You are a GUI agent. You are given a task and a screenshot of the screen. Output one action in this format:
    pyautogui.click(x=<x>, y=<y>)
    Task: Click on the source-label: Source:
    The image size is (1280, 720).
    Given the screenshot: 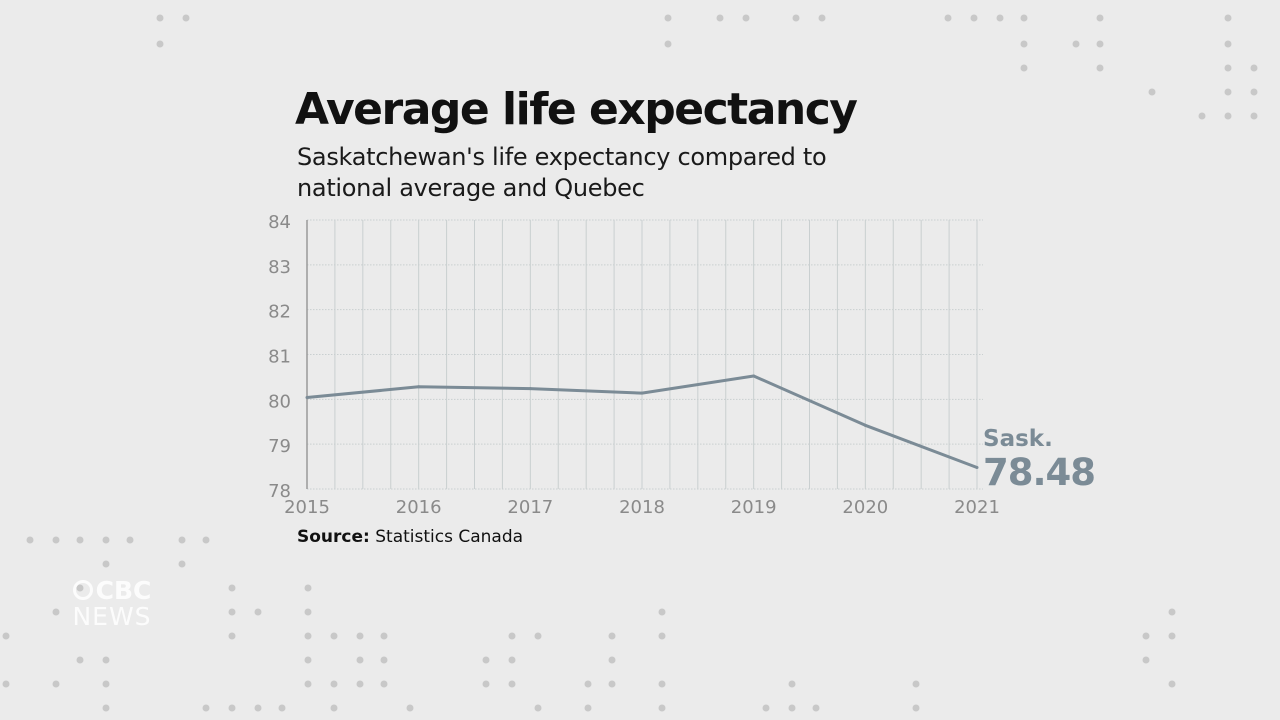 What is the action you would take?
    pyautogui.click(x=333, y=537)
    